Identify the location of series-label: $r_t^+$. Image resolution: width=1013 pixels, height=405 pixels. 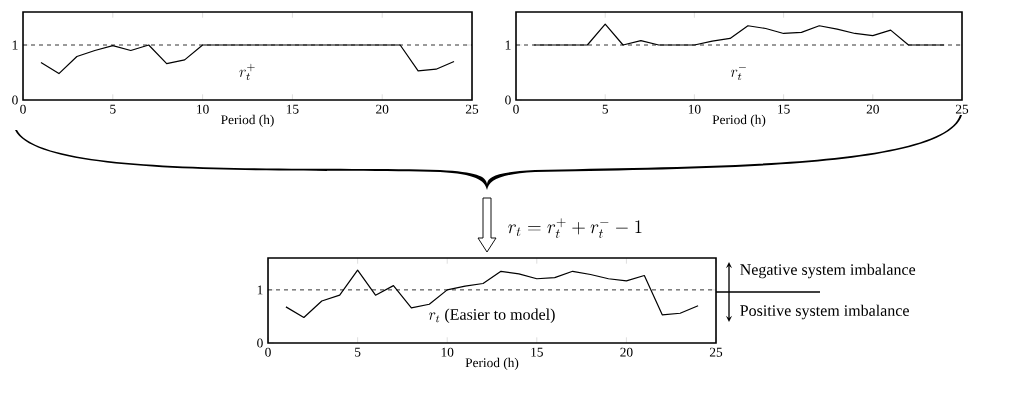
(247, 72).